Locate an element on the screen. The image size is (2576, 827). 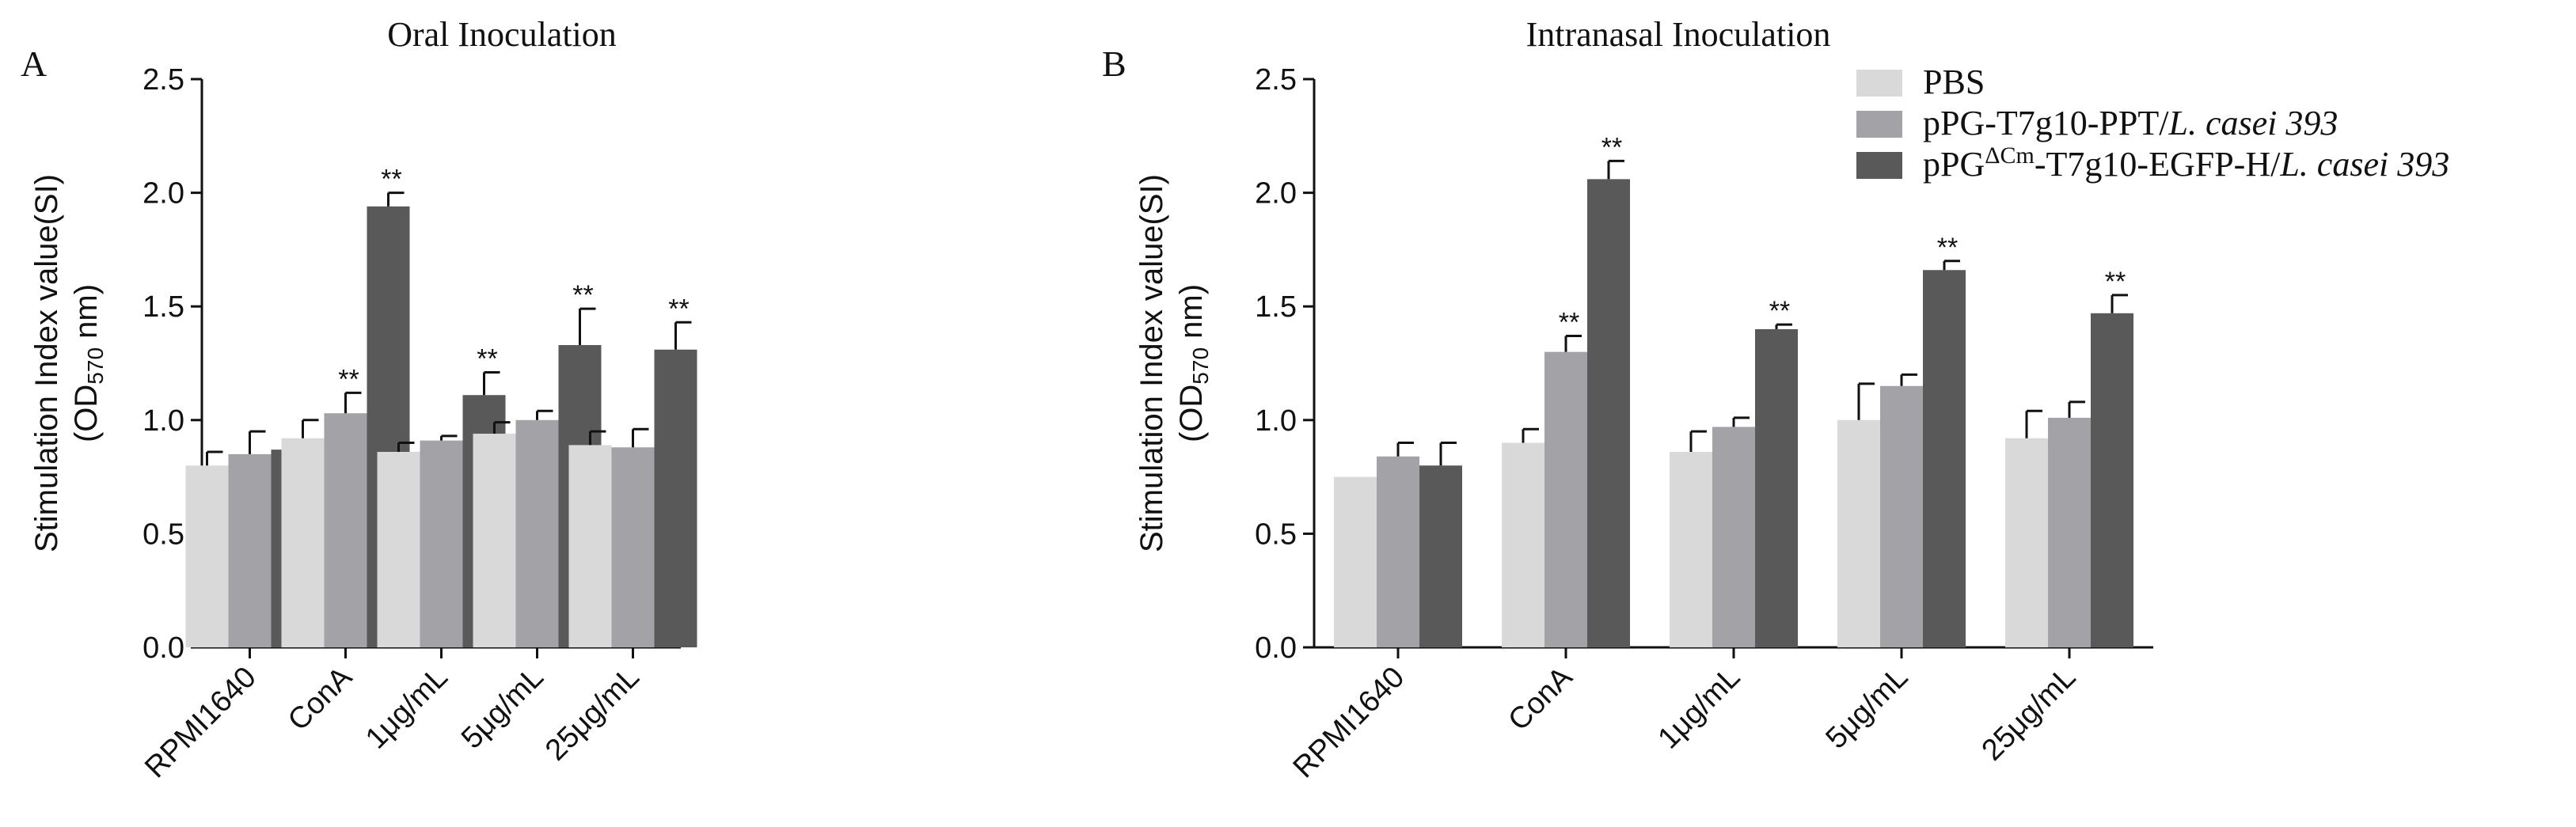
legend-label-part: pPG is located at coordinates (1954, 164).